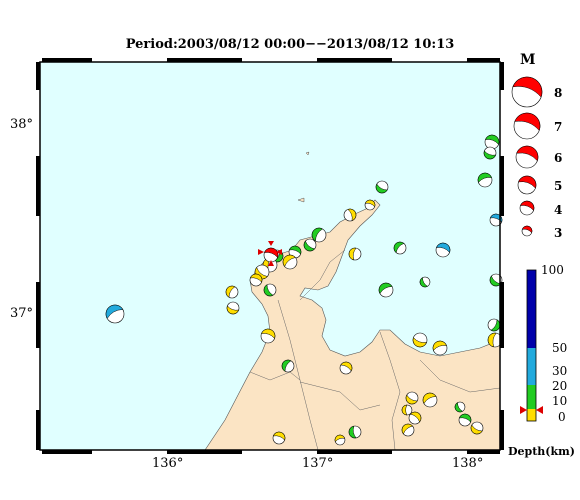 This screenshot has width=580, height=500. Describe the element at coordinates (562, 417) in the screenshot. I see `depth-tick-0: 0` at that location.